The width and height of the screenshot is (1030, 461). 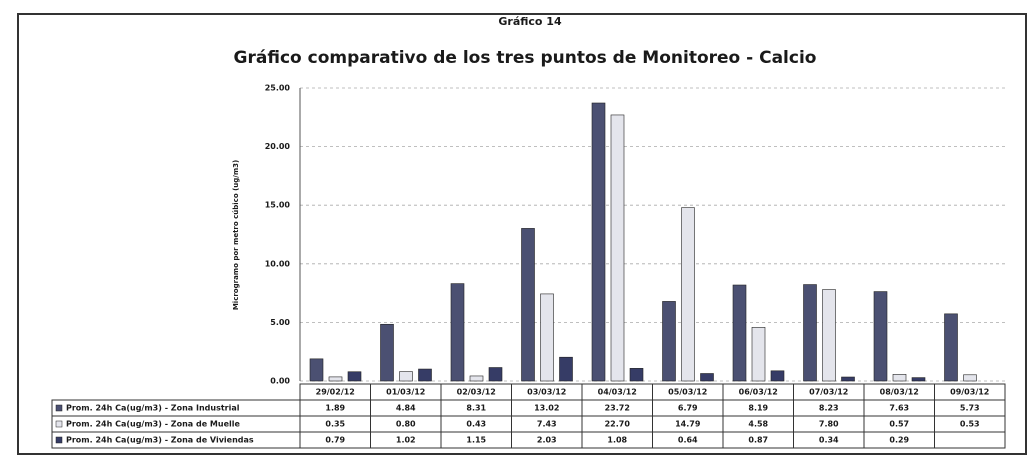 What do you see at coordinates (758, 392) in the screenshot?
I see `x-tick-label: 06/03/12` at bounding box center [758, 392].